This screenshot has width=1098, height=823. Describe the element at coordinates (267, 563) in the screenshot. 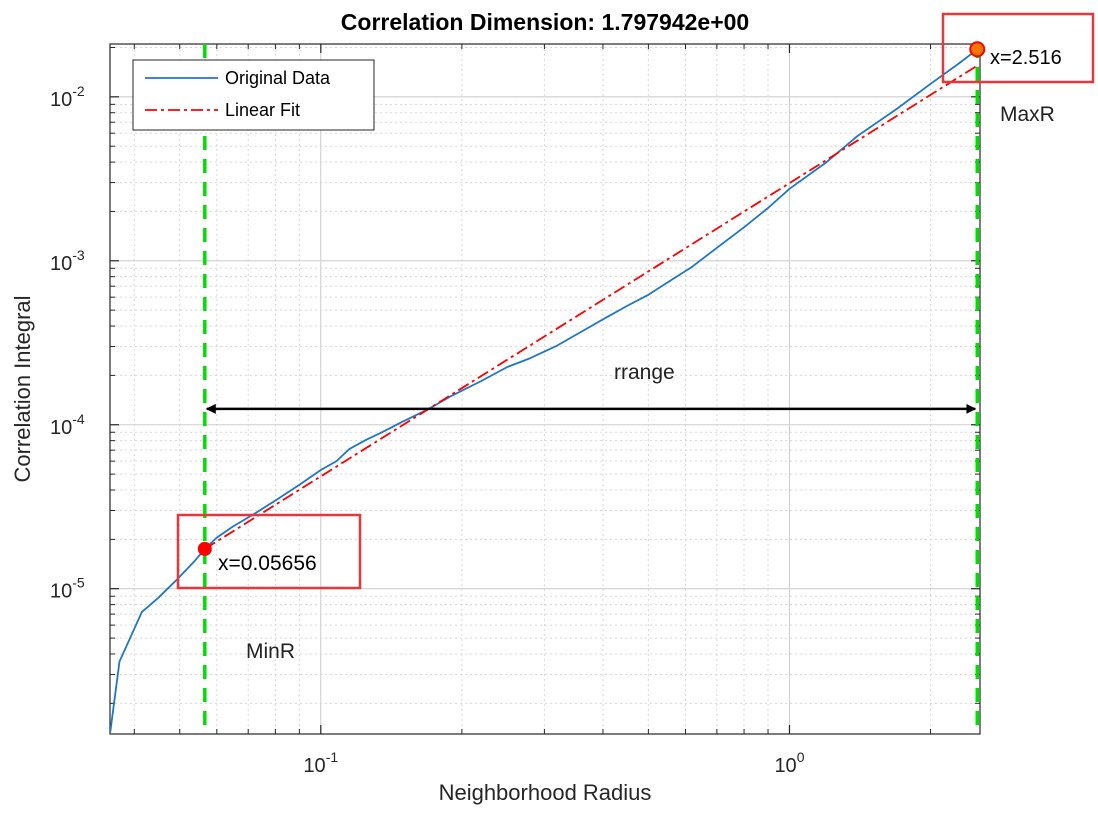

I see `min-marker-label: x=0.05656` at that location.